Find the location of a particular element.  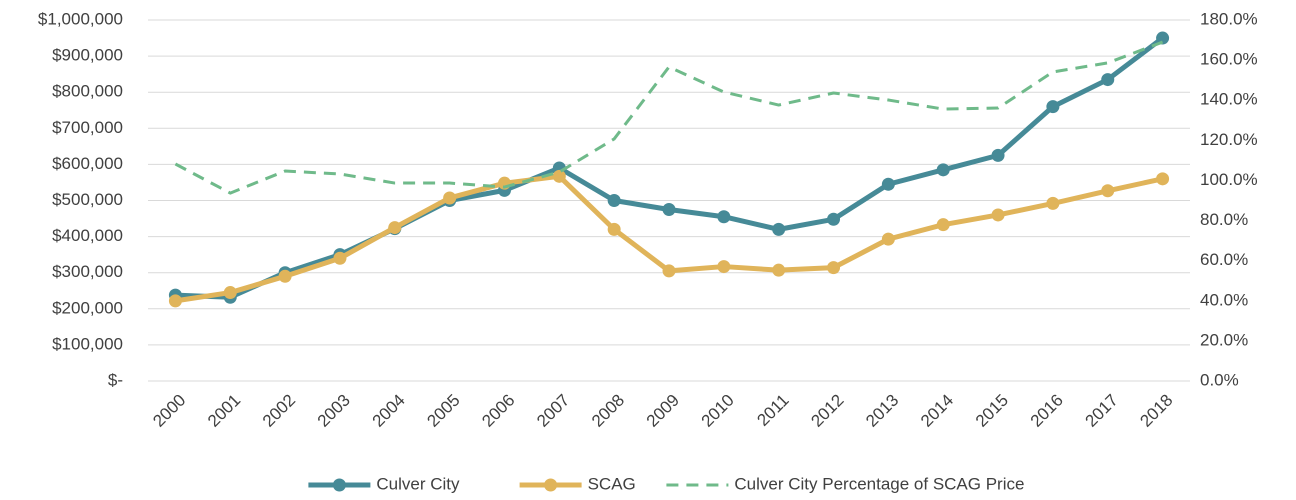

y2-tick-label: 0.0% is located at coordinates (1219, 379).